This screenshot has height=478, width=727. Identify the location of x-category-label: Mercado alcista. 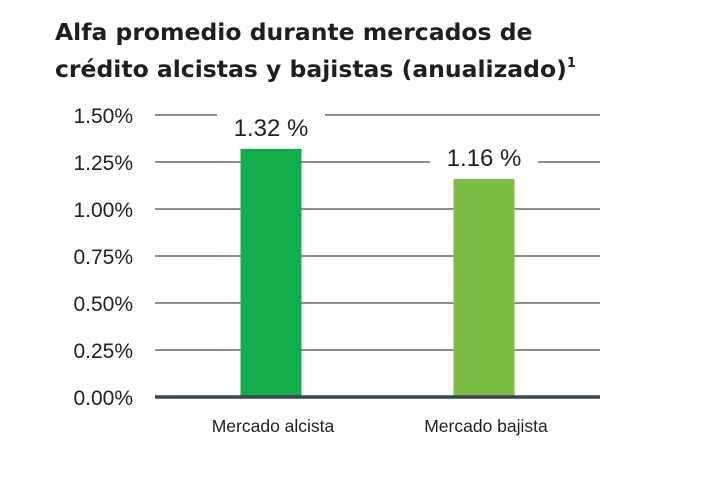
(273, 426).